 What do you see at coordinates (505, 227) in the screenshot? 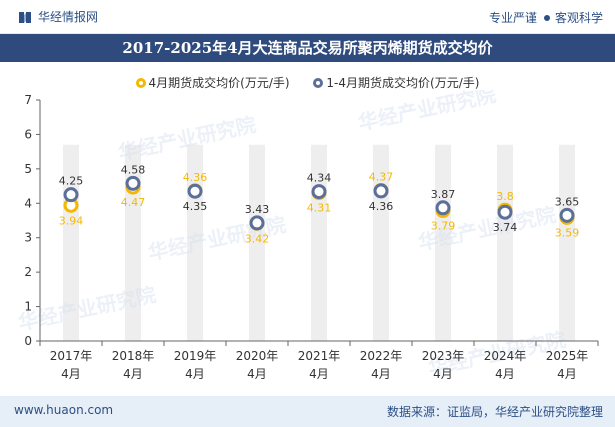
I see `data-label-jan-apr: 3.74` at bounding box center [505, 227].